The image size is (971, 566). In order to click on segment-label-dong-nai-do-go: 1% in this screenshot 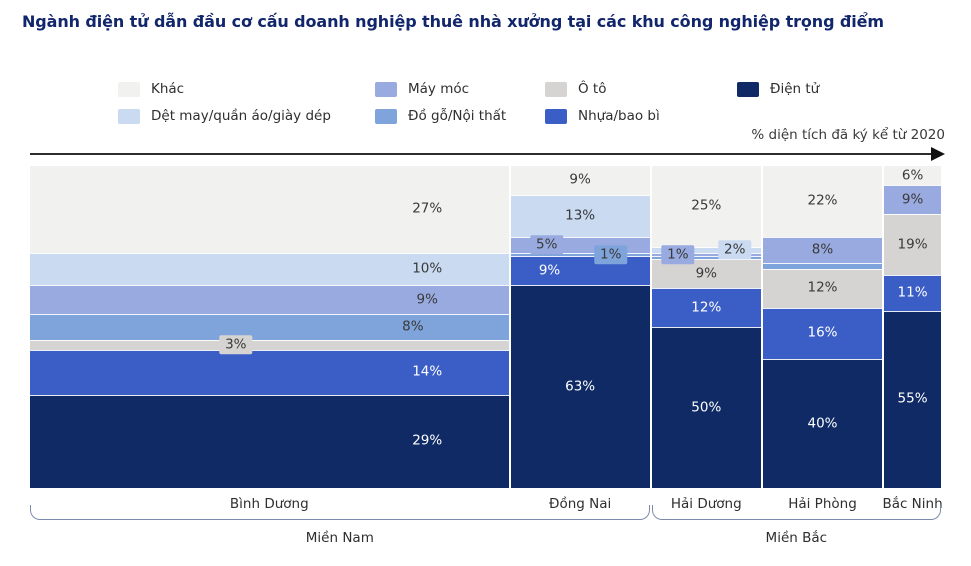, I will do `click(611, 254)`.